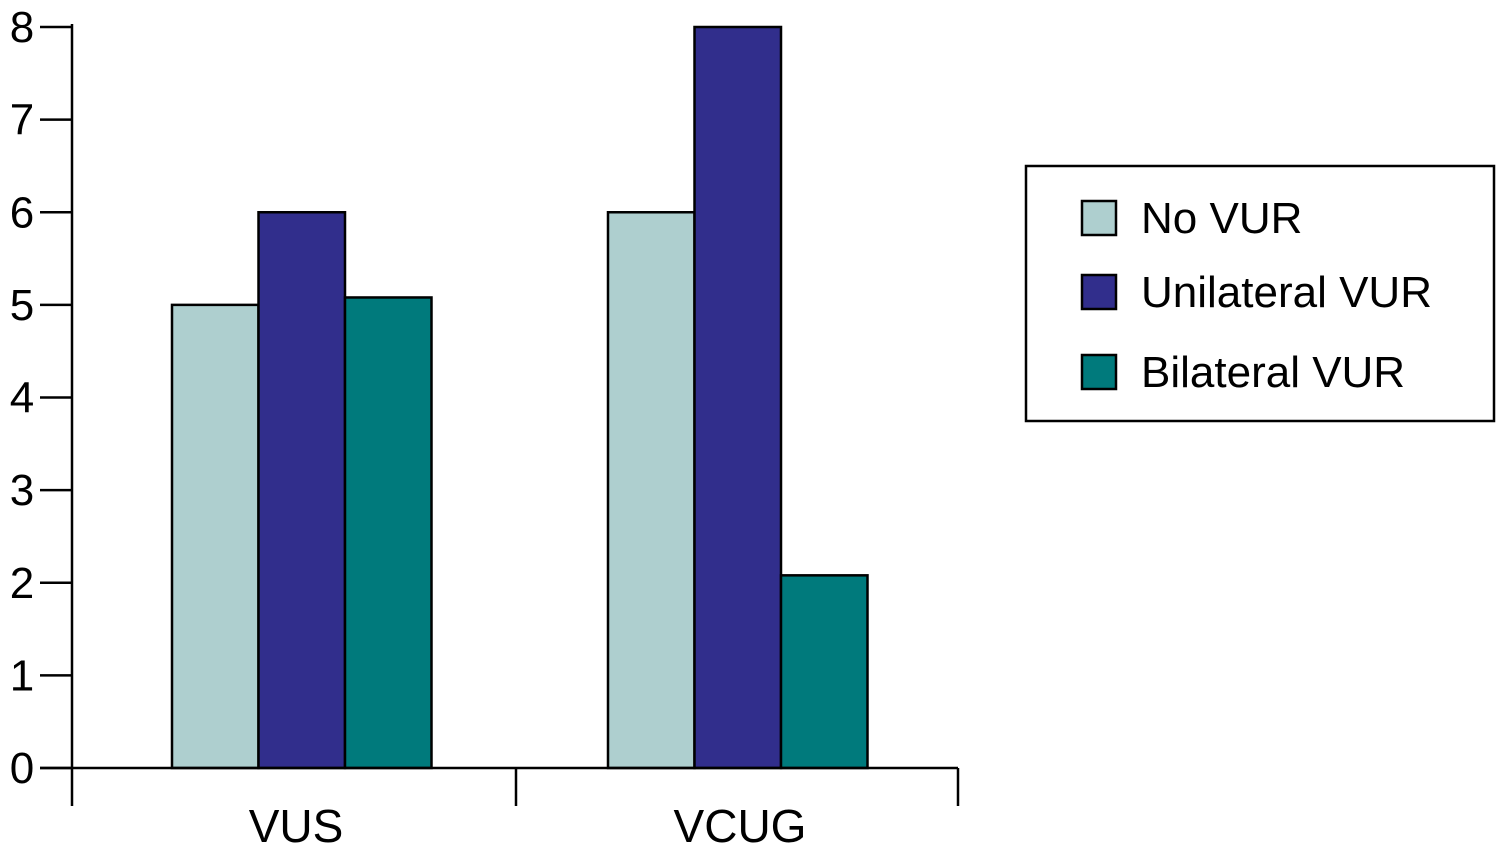 The image size is (1496, 858). I want to click on legend-swatch-unilateral-vur, so click(1099, 292).